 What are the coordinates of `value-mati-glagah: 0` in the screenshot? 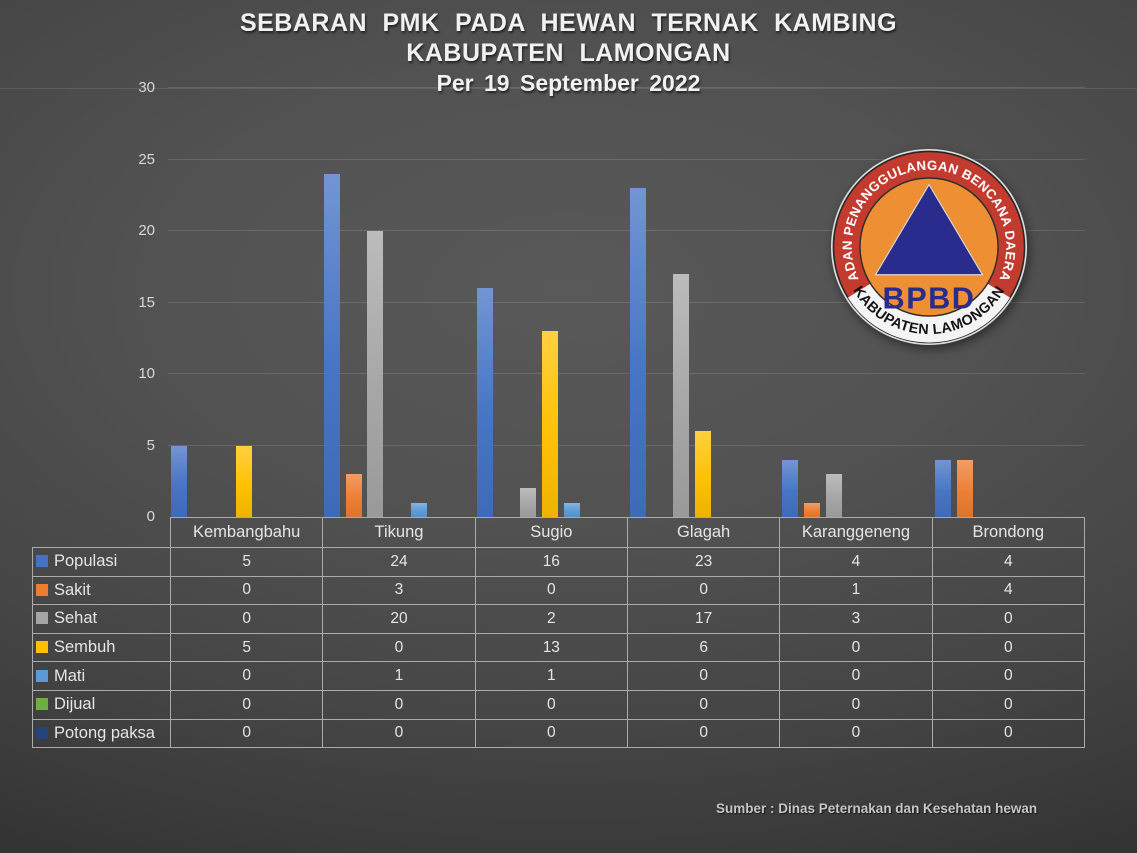 It's located at (703, 676).